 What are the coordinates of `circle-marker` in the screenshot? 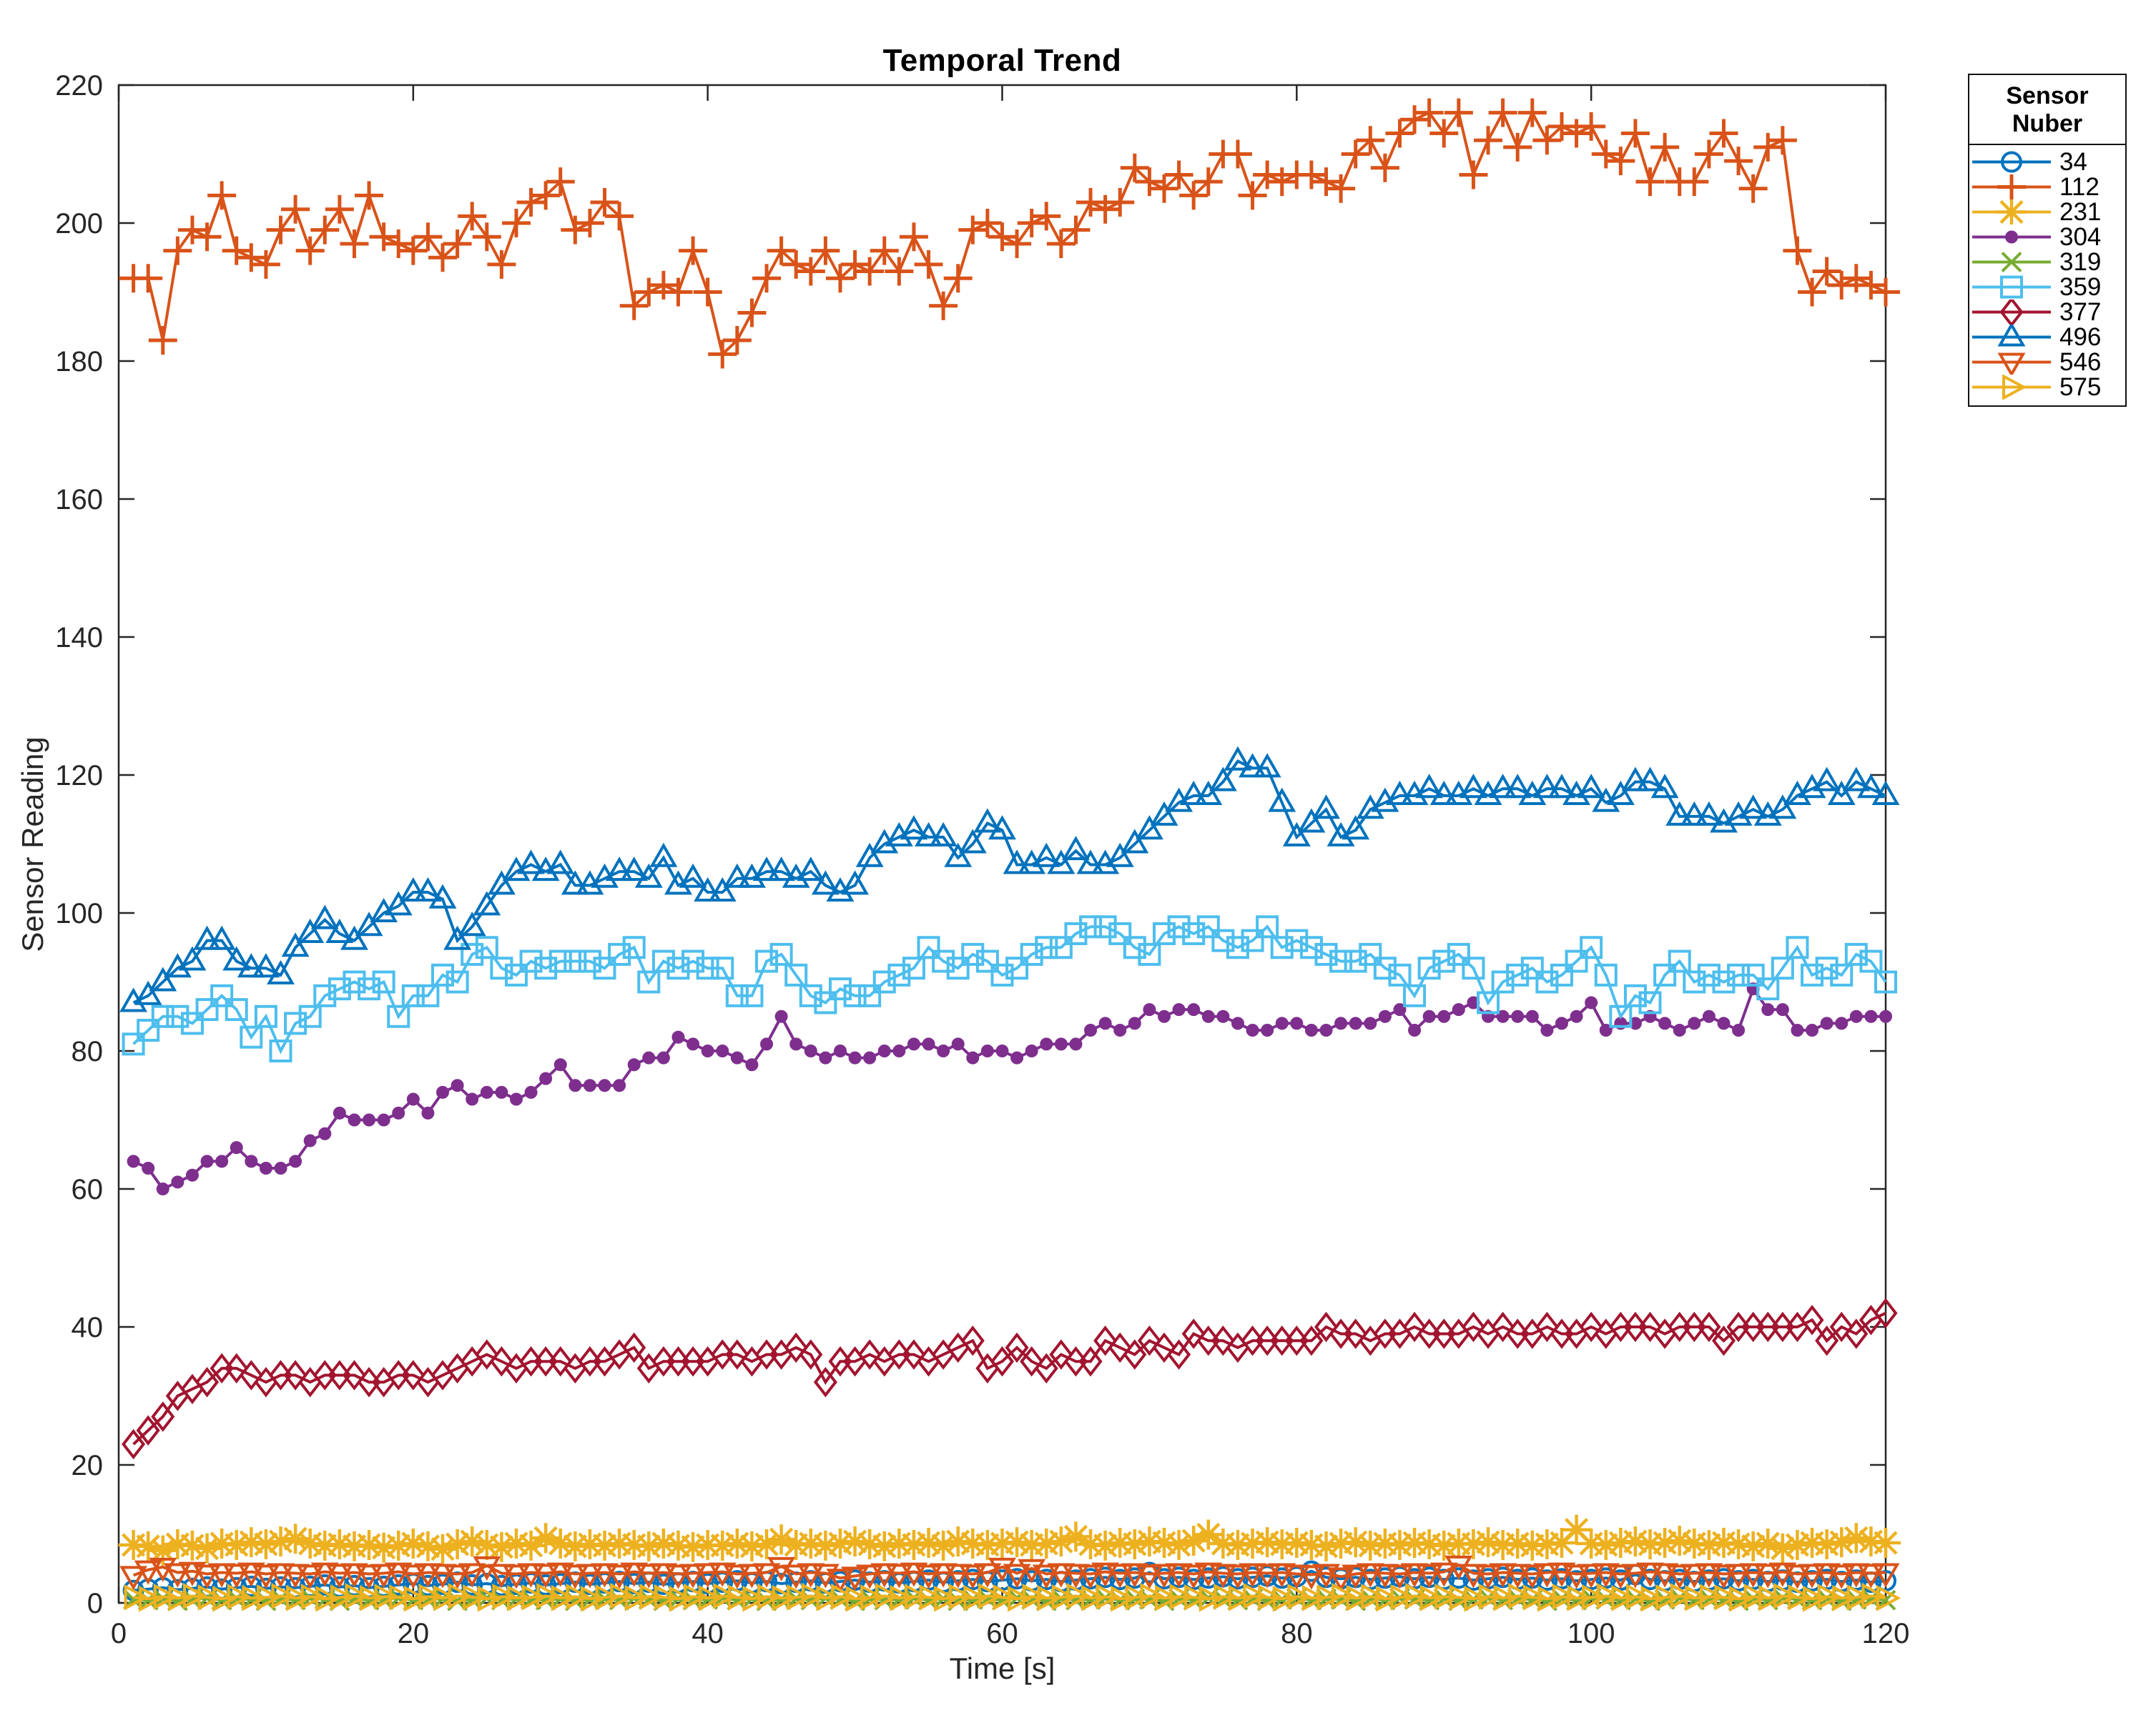 It's located at (1473, 1580).